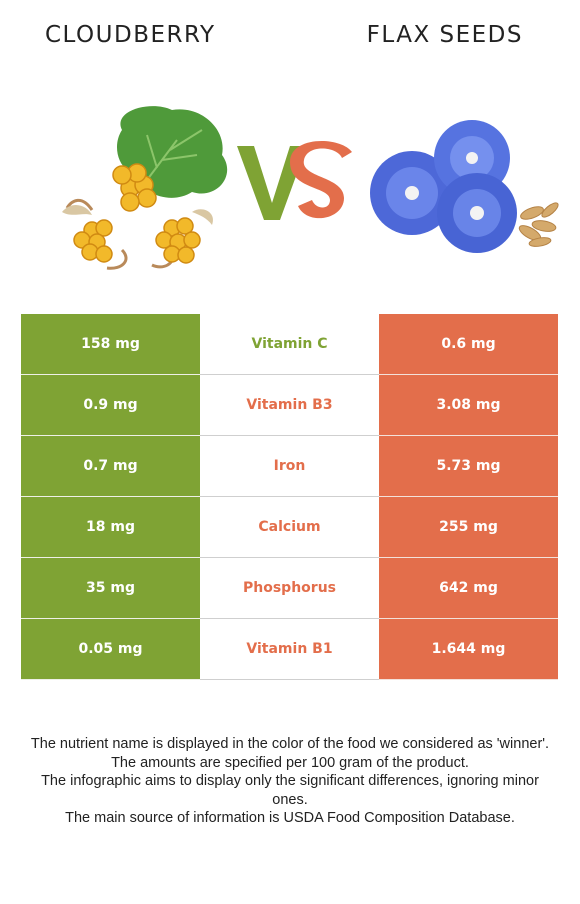 This screenshot has width=580, height=904. I want to click on cloudberry-image, so click(145, 188).